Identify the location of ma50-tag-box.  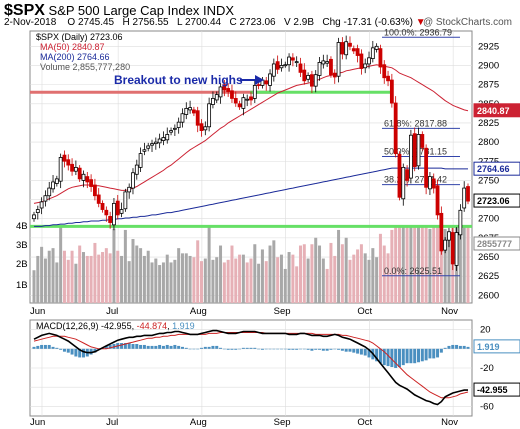
(496, 110).